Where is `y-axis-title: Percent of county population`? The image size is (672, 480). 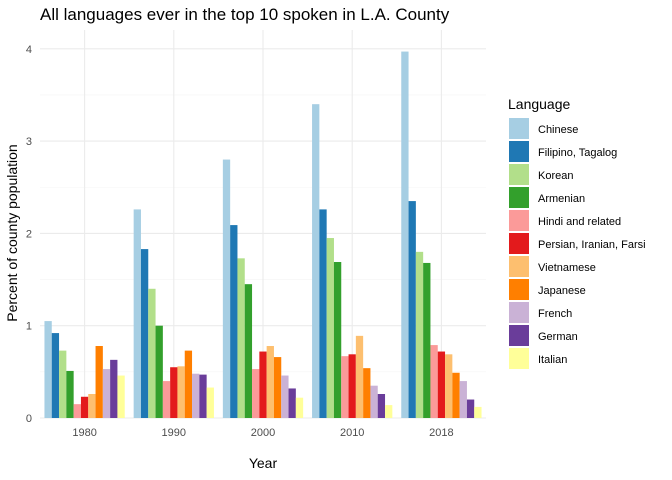
y-axis-title: Percent of county population is located at coordinates (12, 232).